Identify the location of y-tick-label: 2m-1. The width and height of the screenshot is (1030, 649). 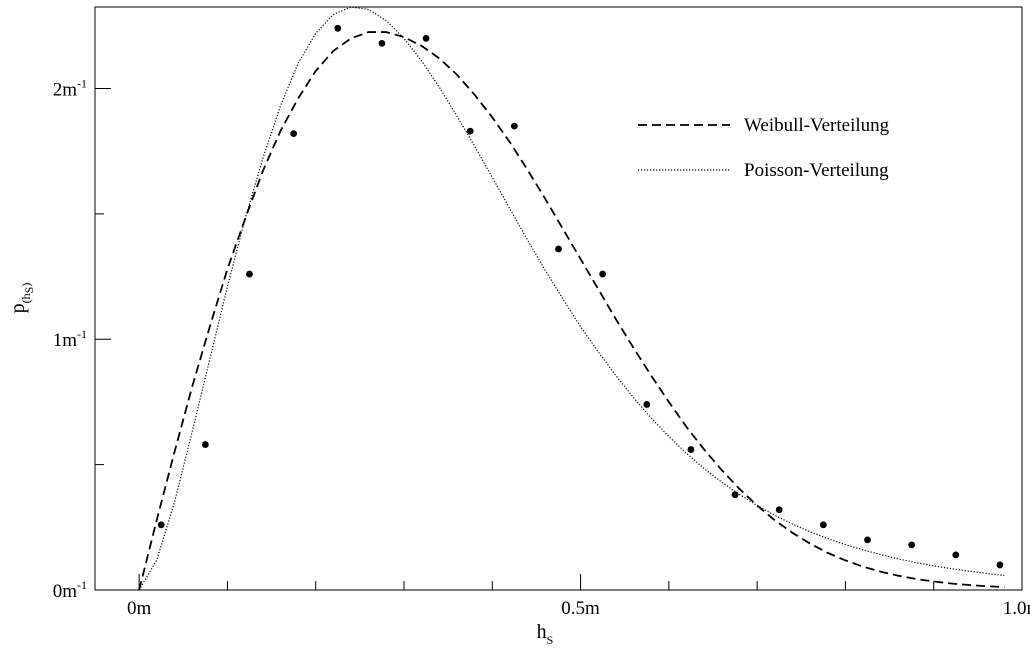
(70, 88).